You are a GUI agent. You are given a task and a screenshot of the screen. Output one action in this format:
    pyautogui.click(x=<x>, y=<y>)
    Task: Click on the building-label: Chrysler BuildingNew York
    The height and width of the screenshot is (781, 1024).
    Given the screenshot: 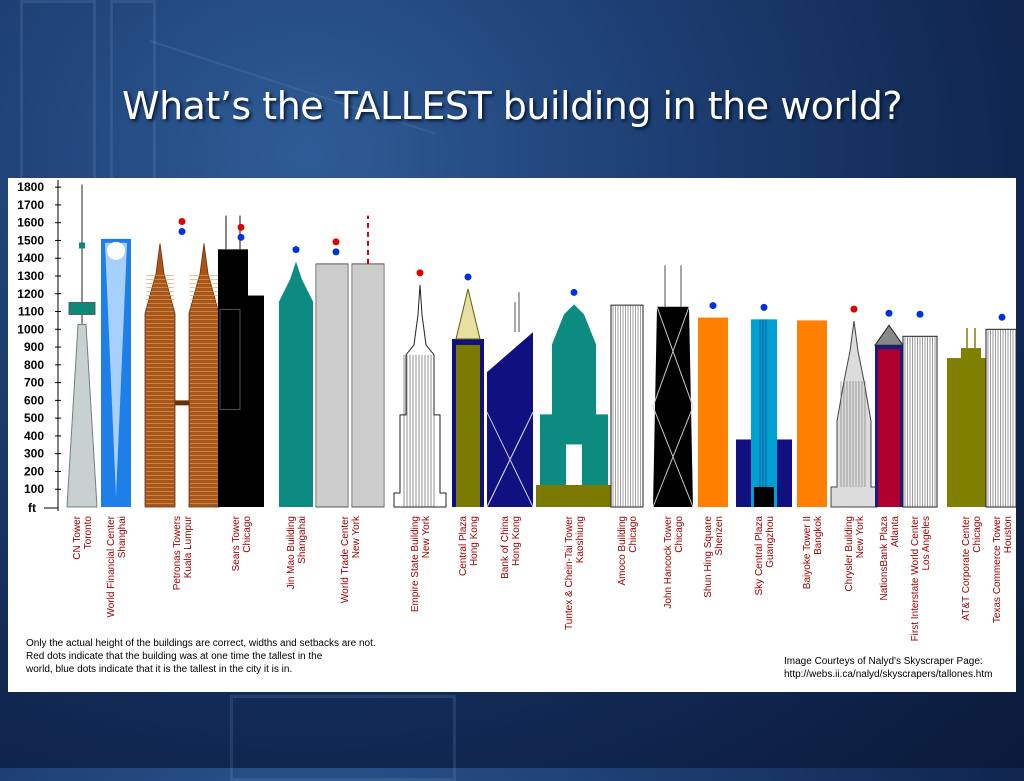 What is the action you would take?
    pyautogui.click(x=855, y=553)
    